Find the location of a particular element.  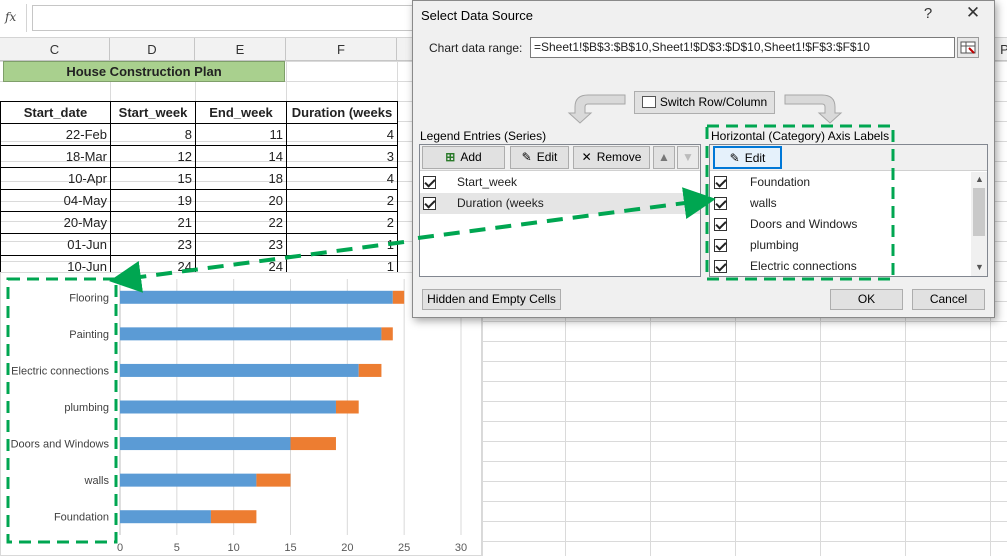

header-end-week: End_week is located at coordinates (241, 112).